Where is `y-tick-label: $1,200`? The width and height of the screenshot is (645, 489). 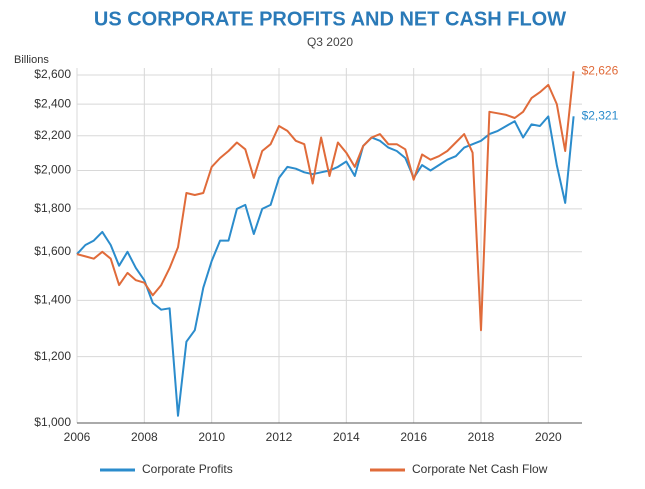 y-tick-label: $1,200 is located at coordinates (52, 356).